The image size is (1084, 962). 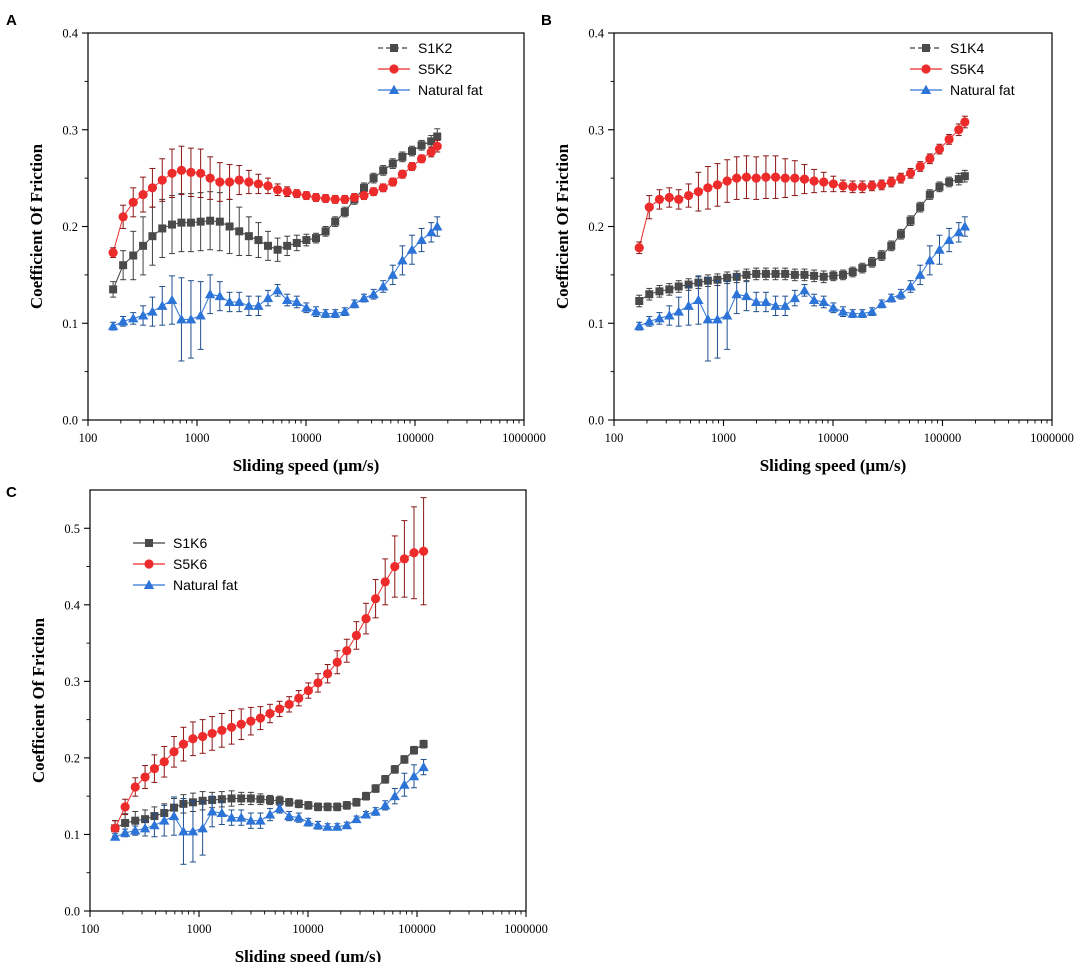 I want to click on series-s1k6, so click(x=269, y=788).